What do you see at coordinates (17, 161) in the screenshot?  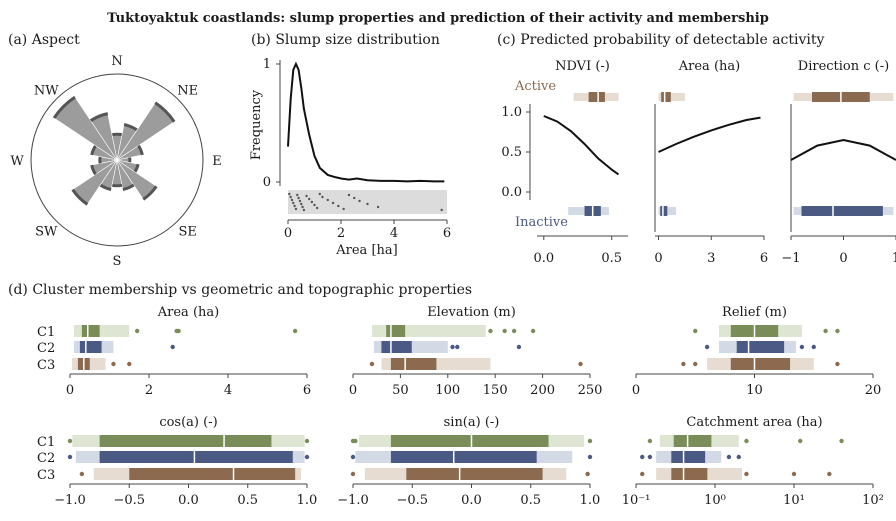 I see `compass-label: W` at bounding box center [17, 161].